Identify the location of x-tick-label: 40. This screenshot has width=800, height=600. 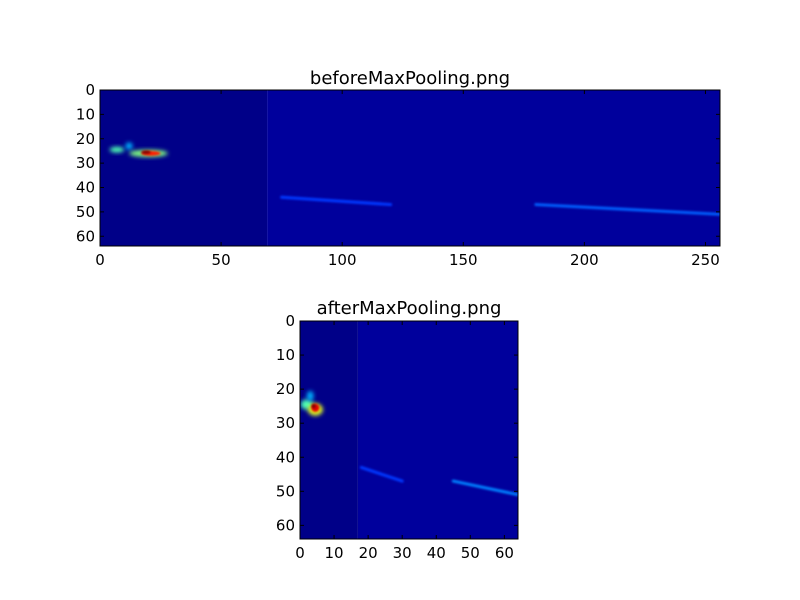
(436, 553).